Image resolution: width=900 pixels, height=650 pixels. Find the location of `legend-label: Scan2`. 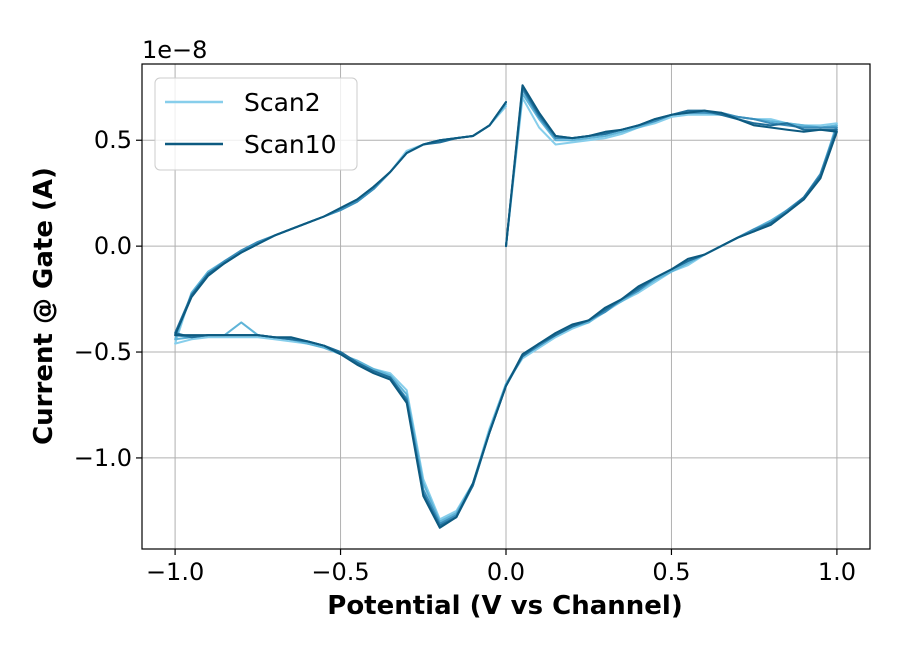

legend-label: Scan2 is located at coordinates (282, 102).